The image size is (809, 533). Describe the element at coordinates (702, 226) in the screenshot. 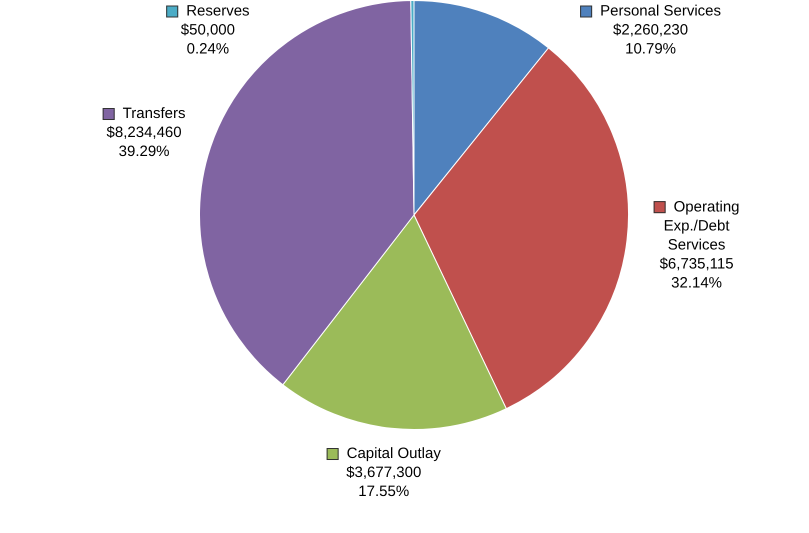

I see `legend-label: Operating Exp./Debt Services` at that location.